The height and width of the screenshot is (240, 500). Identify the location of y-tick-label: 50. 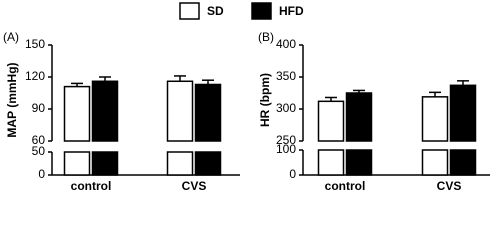
(39, 151).